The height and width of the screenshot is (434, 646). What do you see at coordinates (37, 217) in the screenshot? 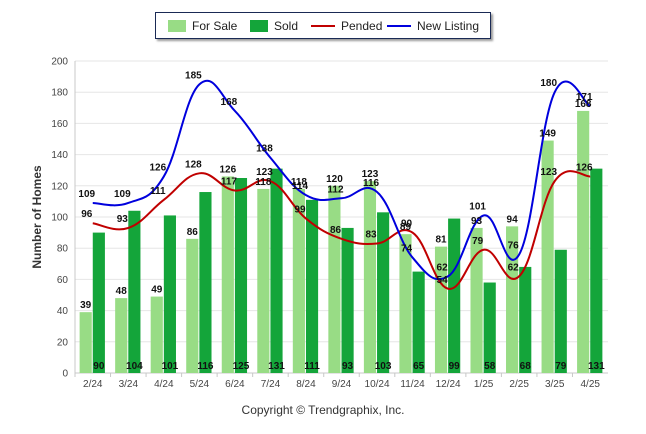
I see `y-axis-title: Number of Homes` at bounding box center [37, 217].